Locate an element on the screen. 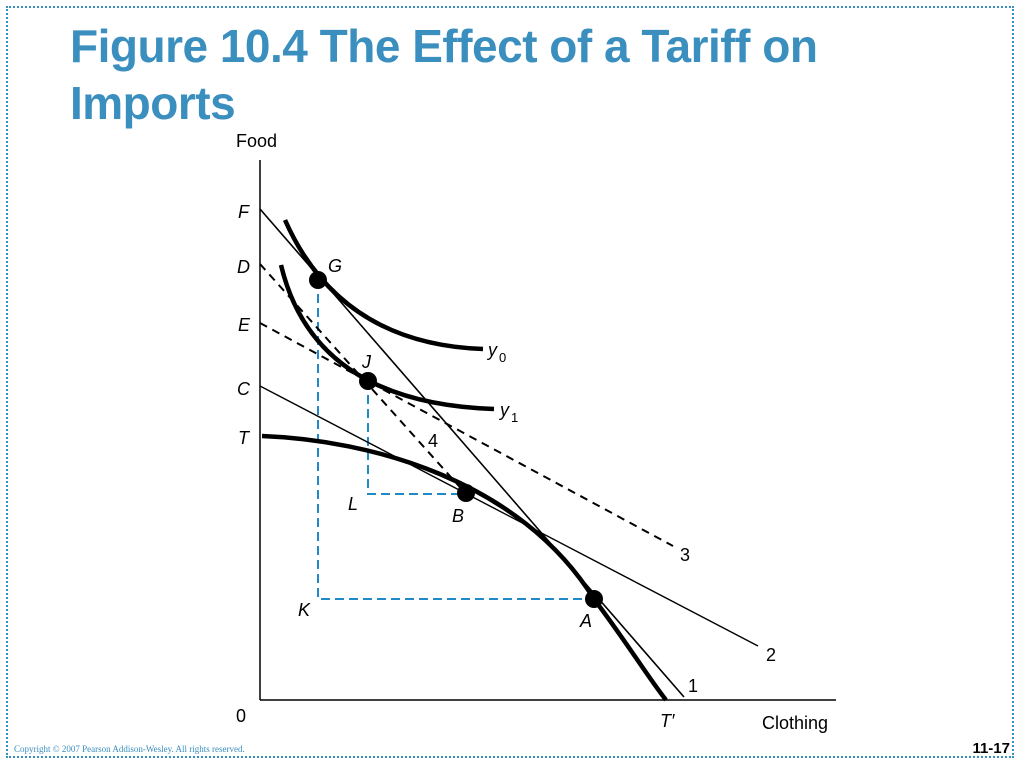  line-label-2: 2 is located at coordinates (771, 655).